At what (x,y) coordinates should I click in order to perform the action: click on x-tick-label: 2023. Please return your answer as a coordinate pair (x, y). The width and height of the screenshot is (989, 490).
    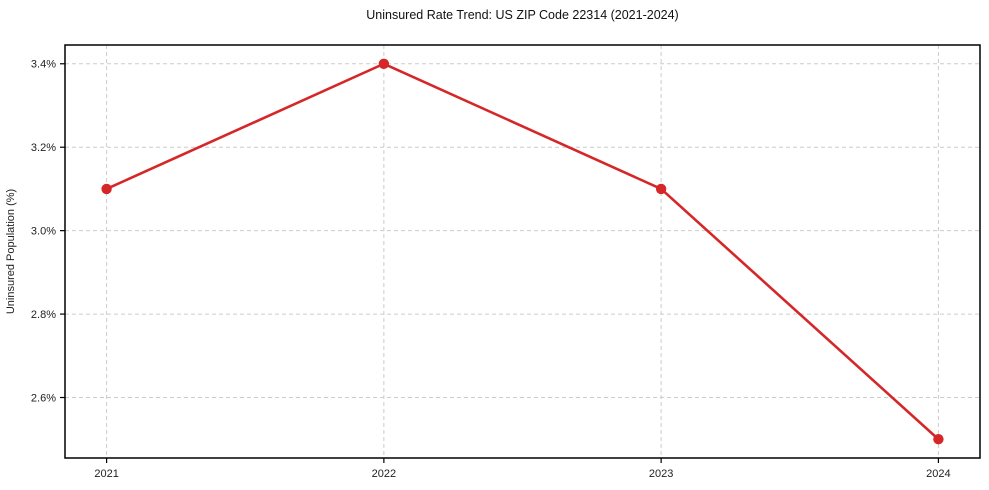
    Looking at the image, I should click on (661, 474).